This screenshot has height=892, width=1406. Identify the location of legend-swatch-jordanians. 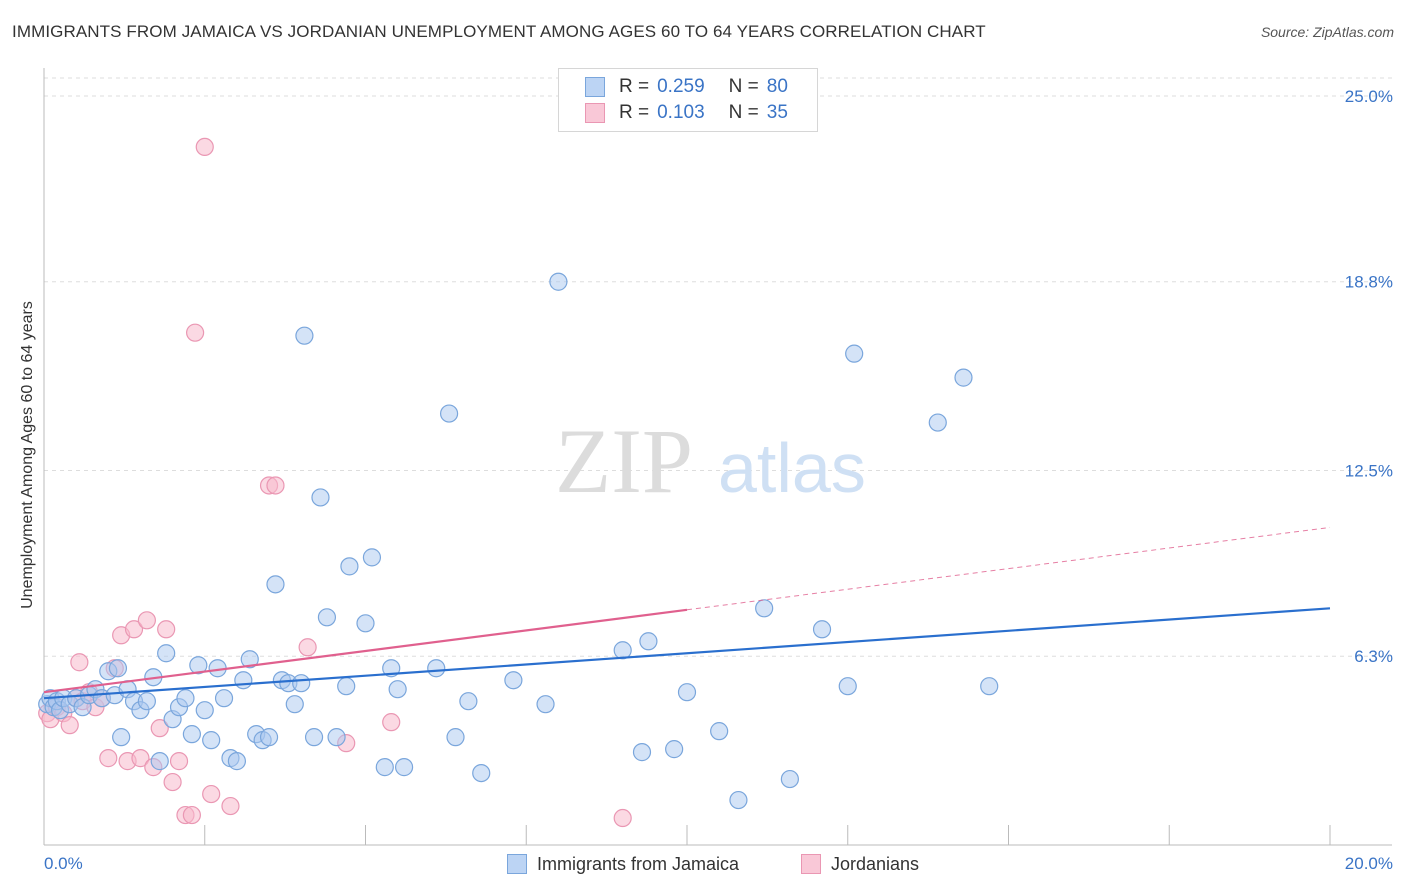
(595, 113).